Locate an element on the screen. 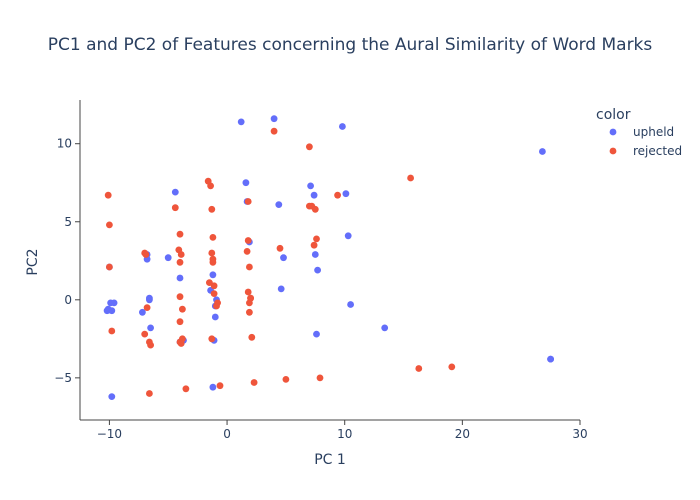 This screenshot has height=500, width=700. legend-item-upheld: upheld is located at coordinates (642, 132).